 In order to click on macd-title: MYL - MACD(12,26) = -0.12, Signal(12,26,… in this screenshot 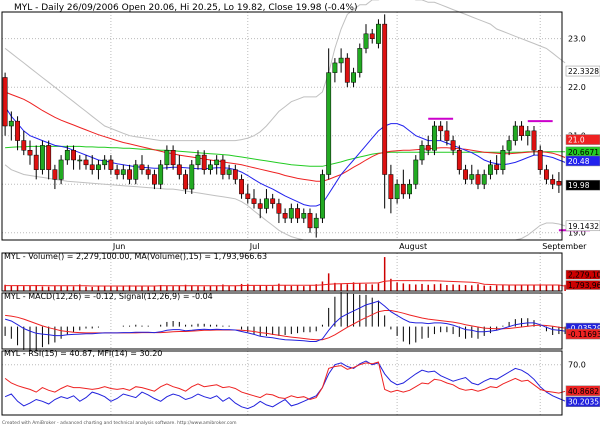, I will do `click(108, 296)`.